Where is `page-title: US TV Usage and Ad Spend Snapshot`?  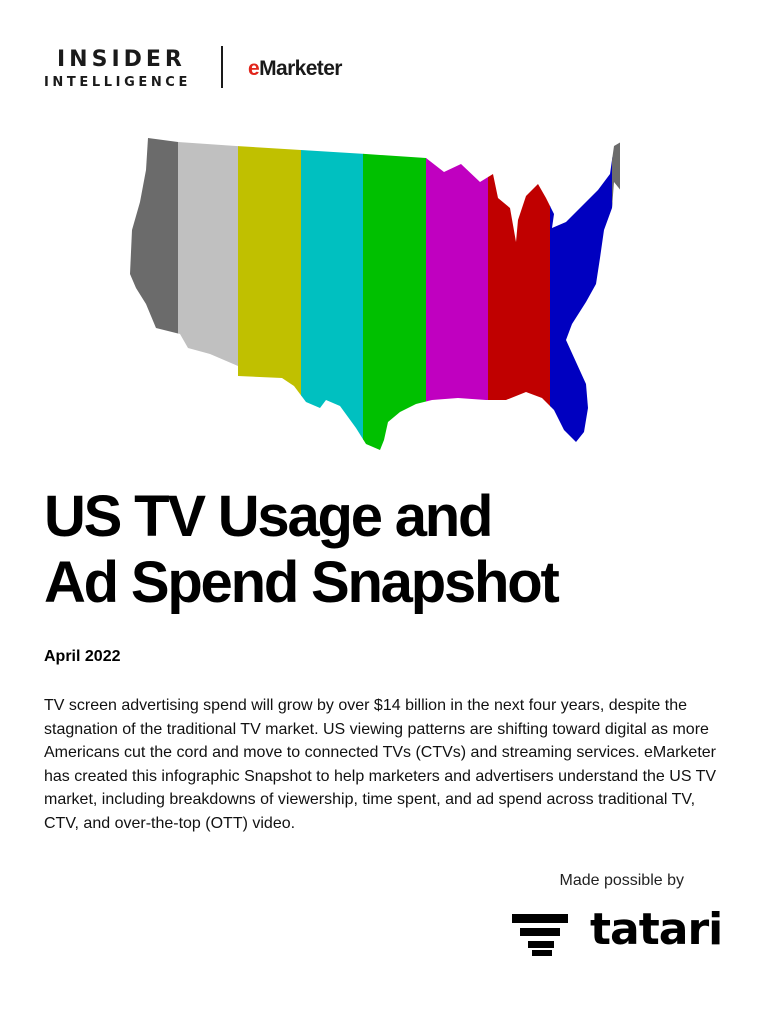
page-title: US TV Usage and Ad Spend Snapshot is located at coordinates (394, 550).